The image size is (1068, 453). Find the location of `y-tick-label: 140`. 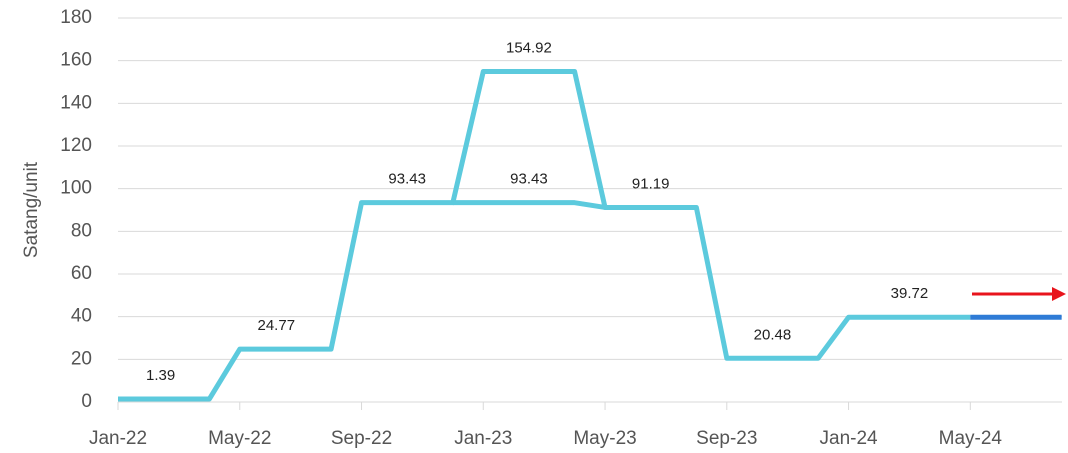

y-tick-label: 140 is located at coordinates (76, 102).